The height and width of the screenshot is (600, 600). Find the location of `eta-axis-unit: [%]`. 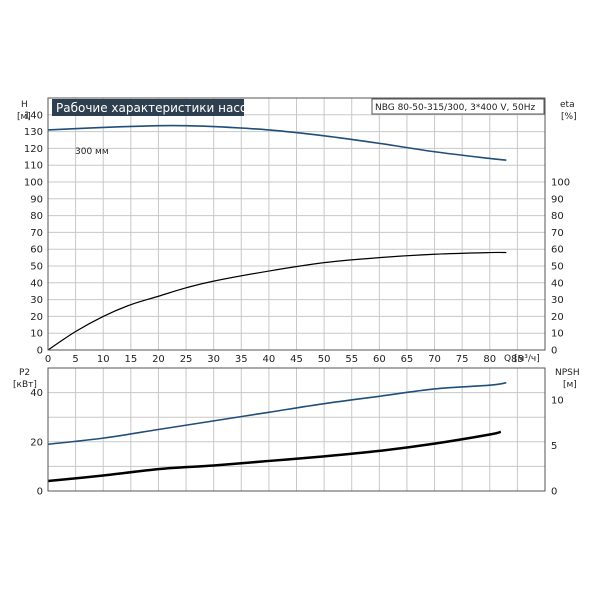

eta-axis-unit: [%] is located at coordinates (569, 117).